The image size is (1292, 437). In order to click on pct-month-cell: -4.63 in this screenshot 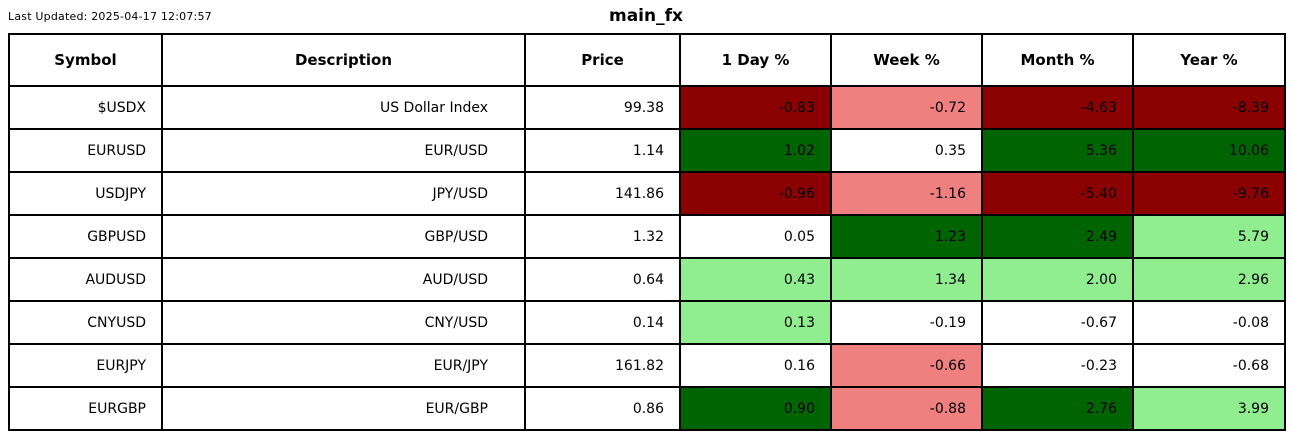, I will do `click(1057, 107)`.